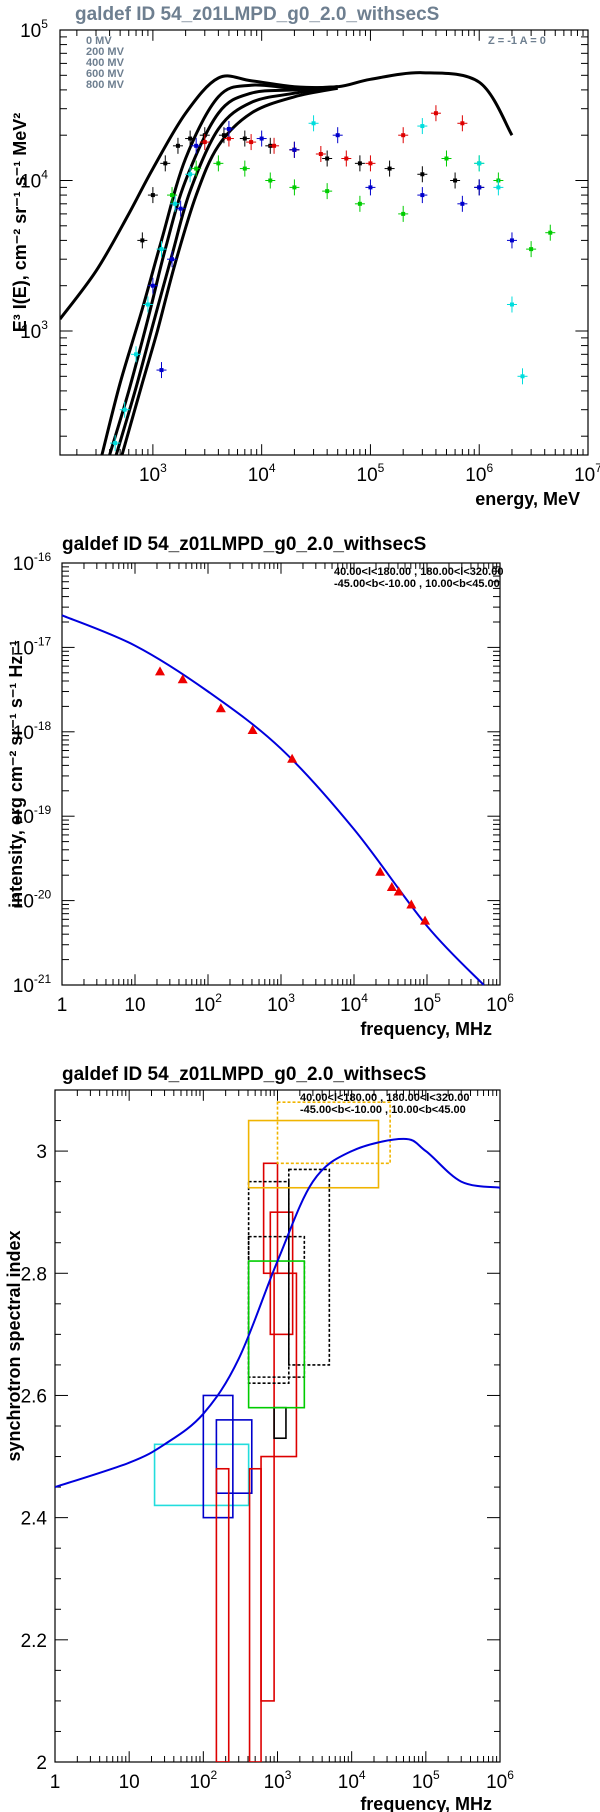  I want to click on region-longitude: 40.00<l<180.00 , 180.00<l<320.00, so click(384, 1098).